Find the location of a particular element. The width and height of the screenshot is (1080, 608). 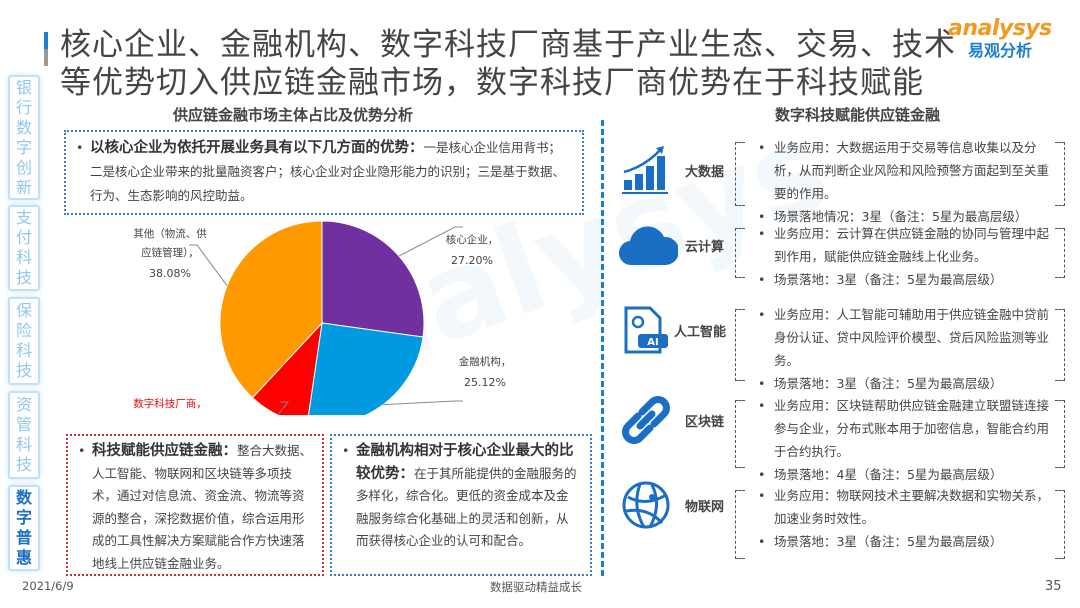

logo-text-cn: 易观分析 is located at coordinates (1000, 50).